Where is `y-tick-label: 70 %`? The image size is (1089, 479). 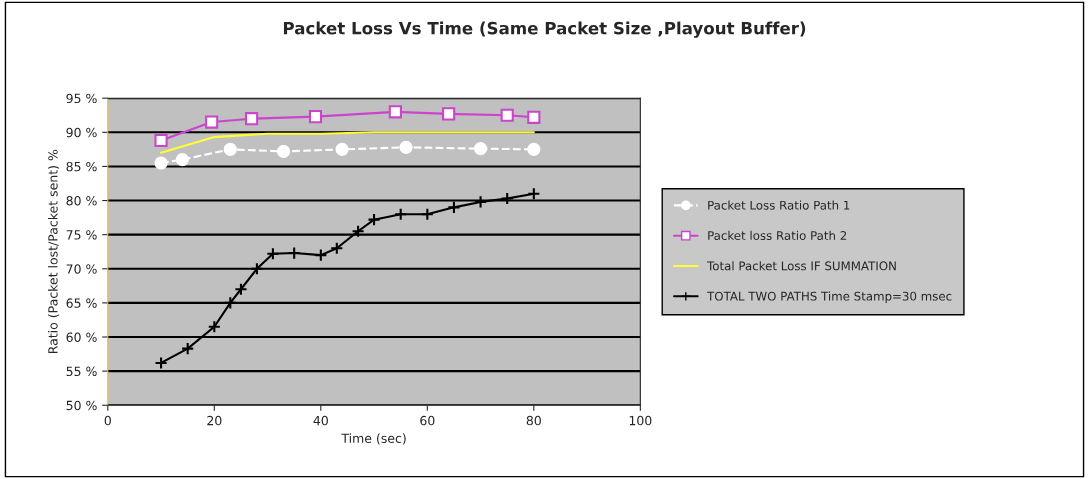 y-tick-label: 70 % is located at coordinates (81, 269).